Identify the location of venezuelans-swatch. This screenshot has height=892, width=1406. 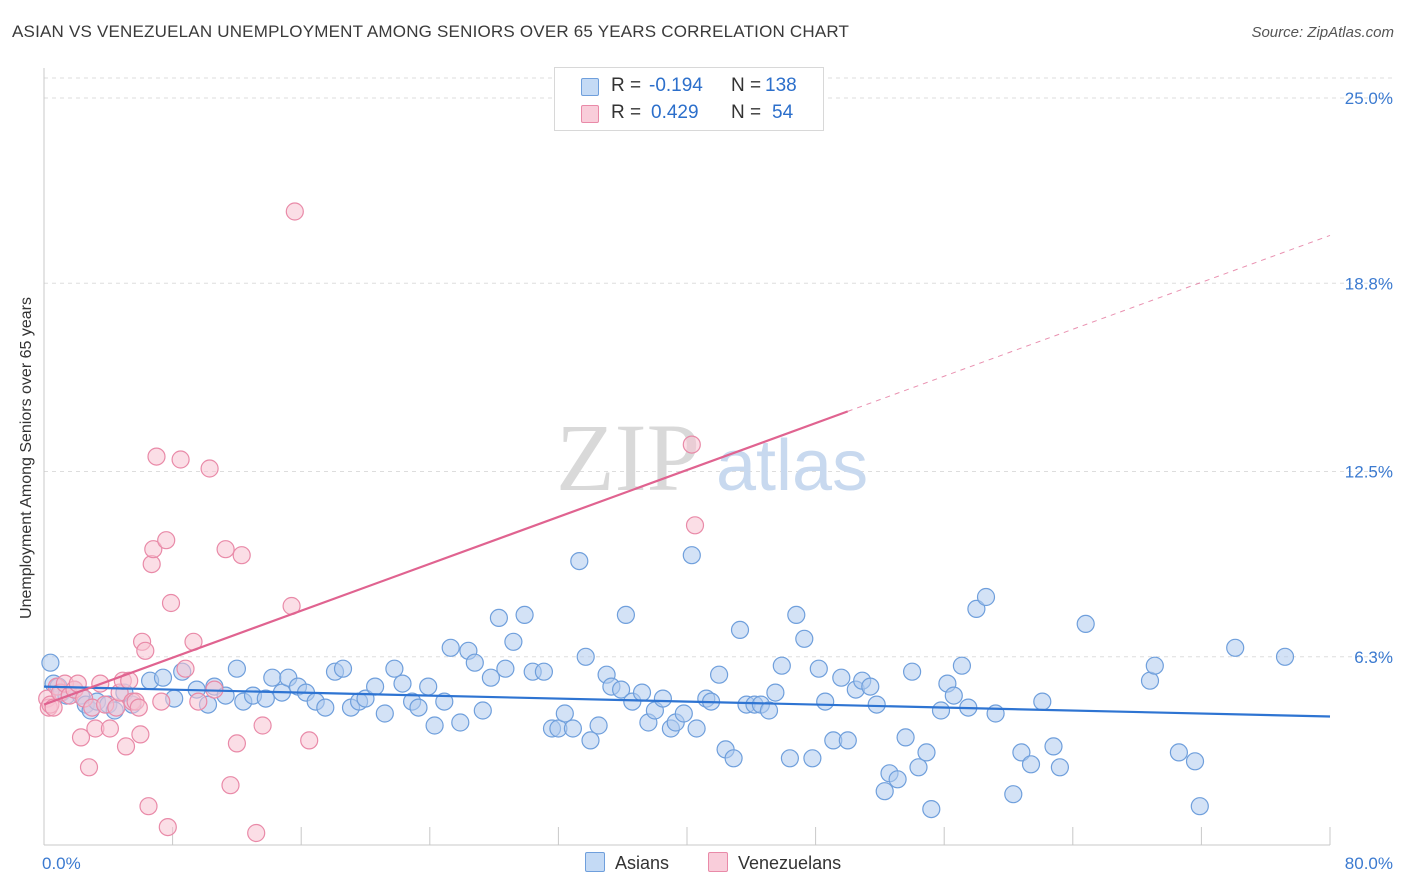
(590, 114).